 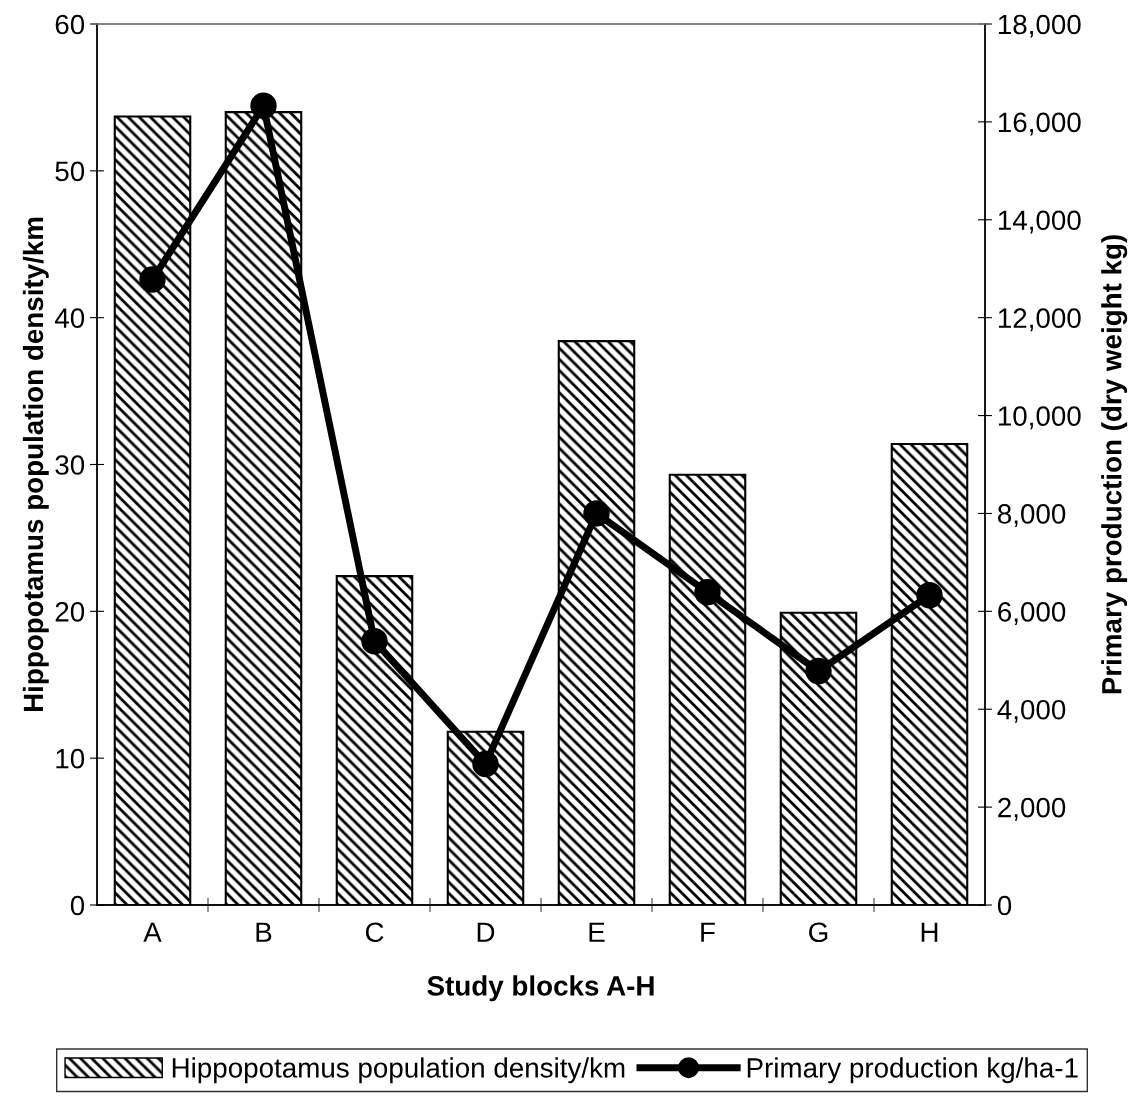 I want to click on y-tick-label: 10, so click(x=70, y=758).